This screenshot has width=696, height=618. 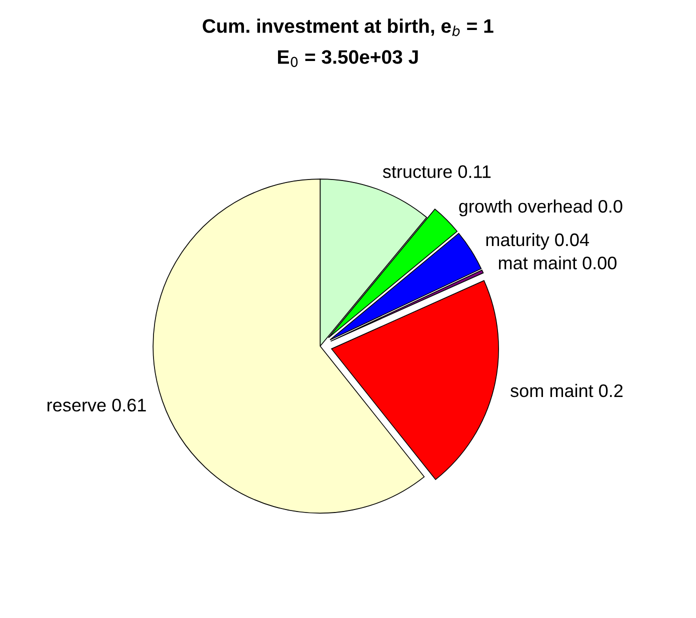 I want to click on slice-label: structure 0.11, so click(x=436, y=171).